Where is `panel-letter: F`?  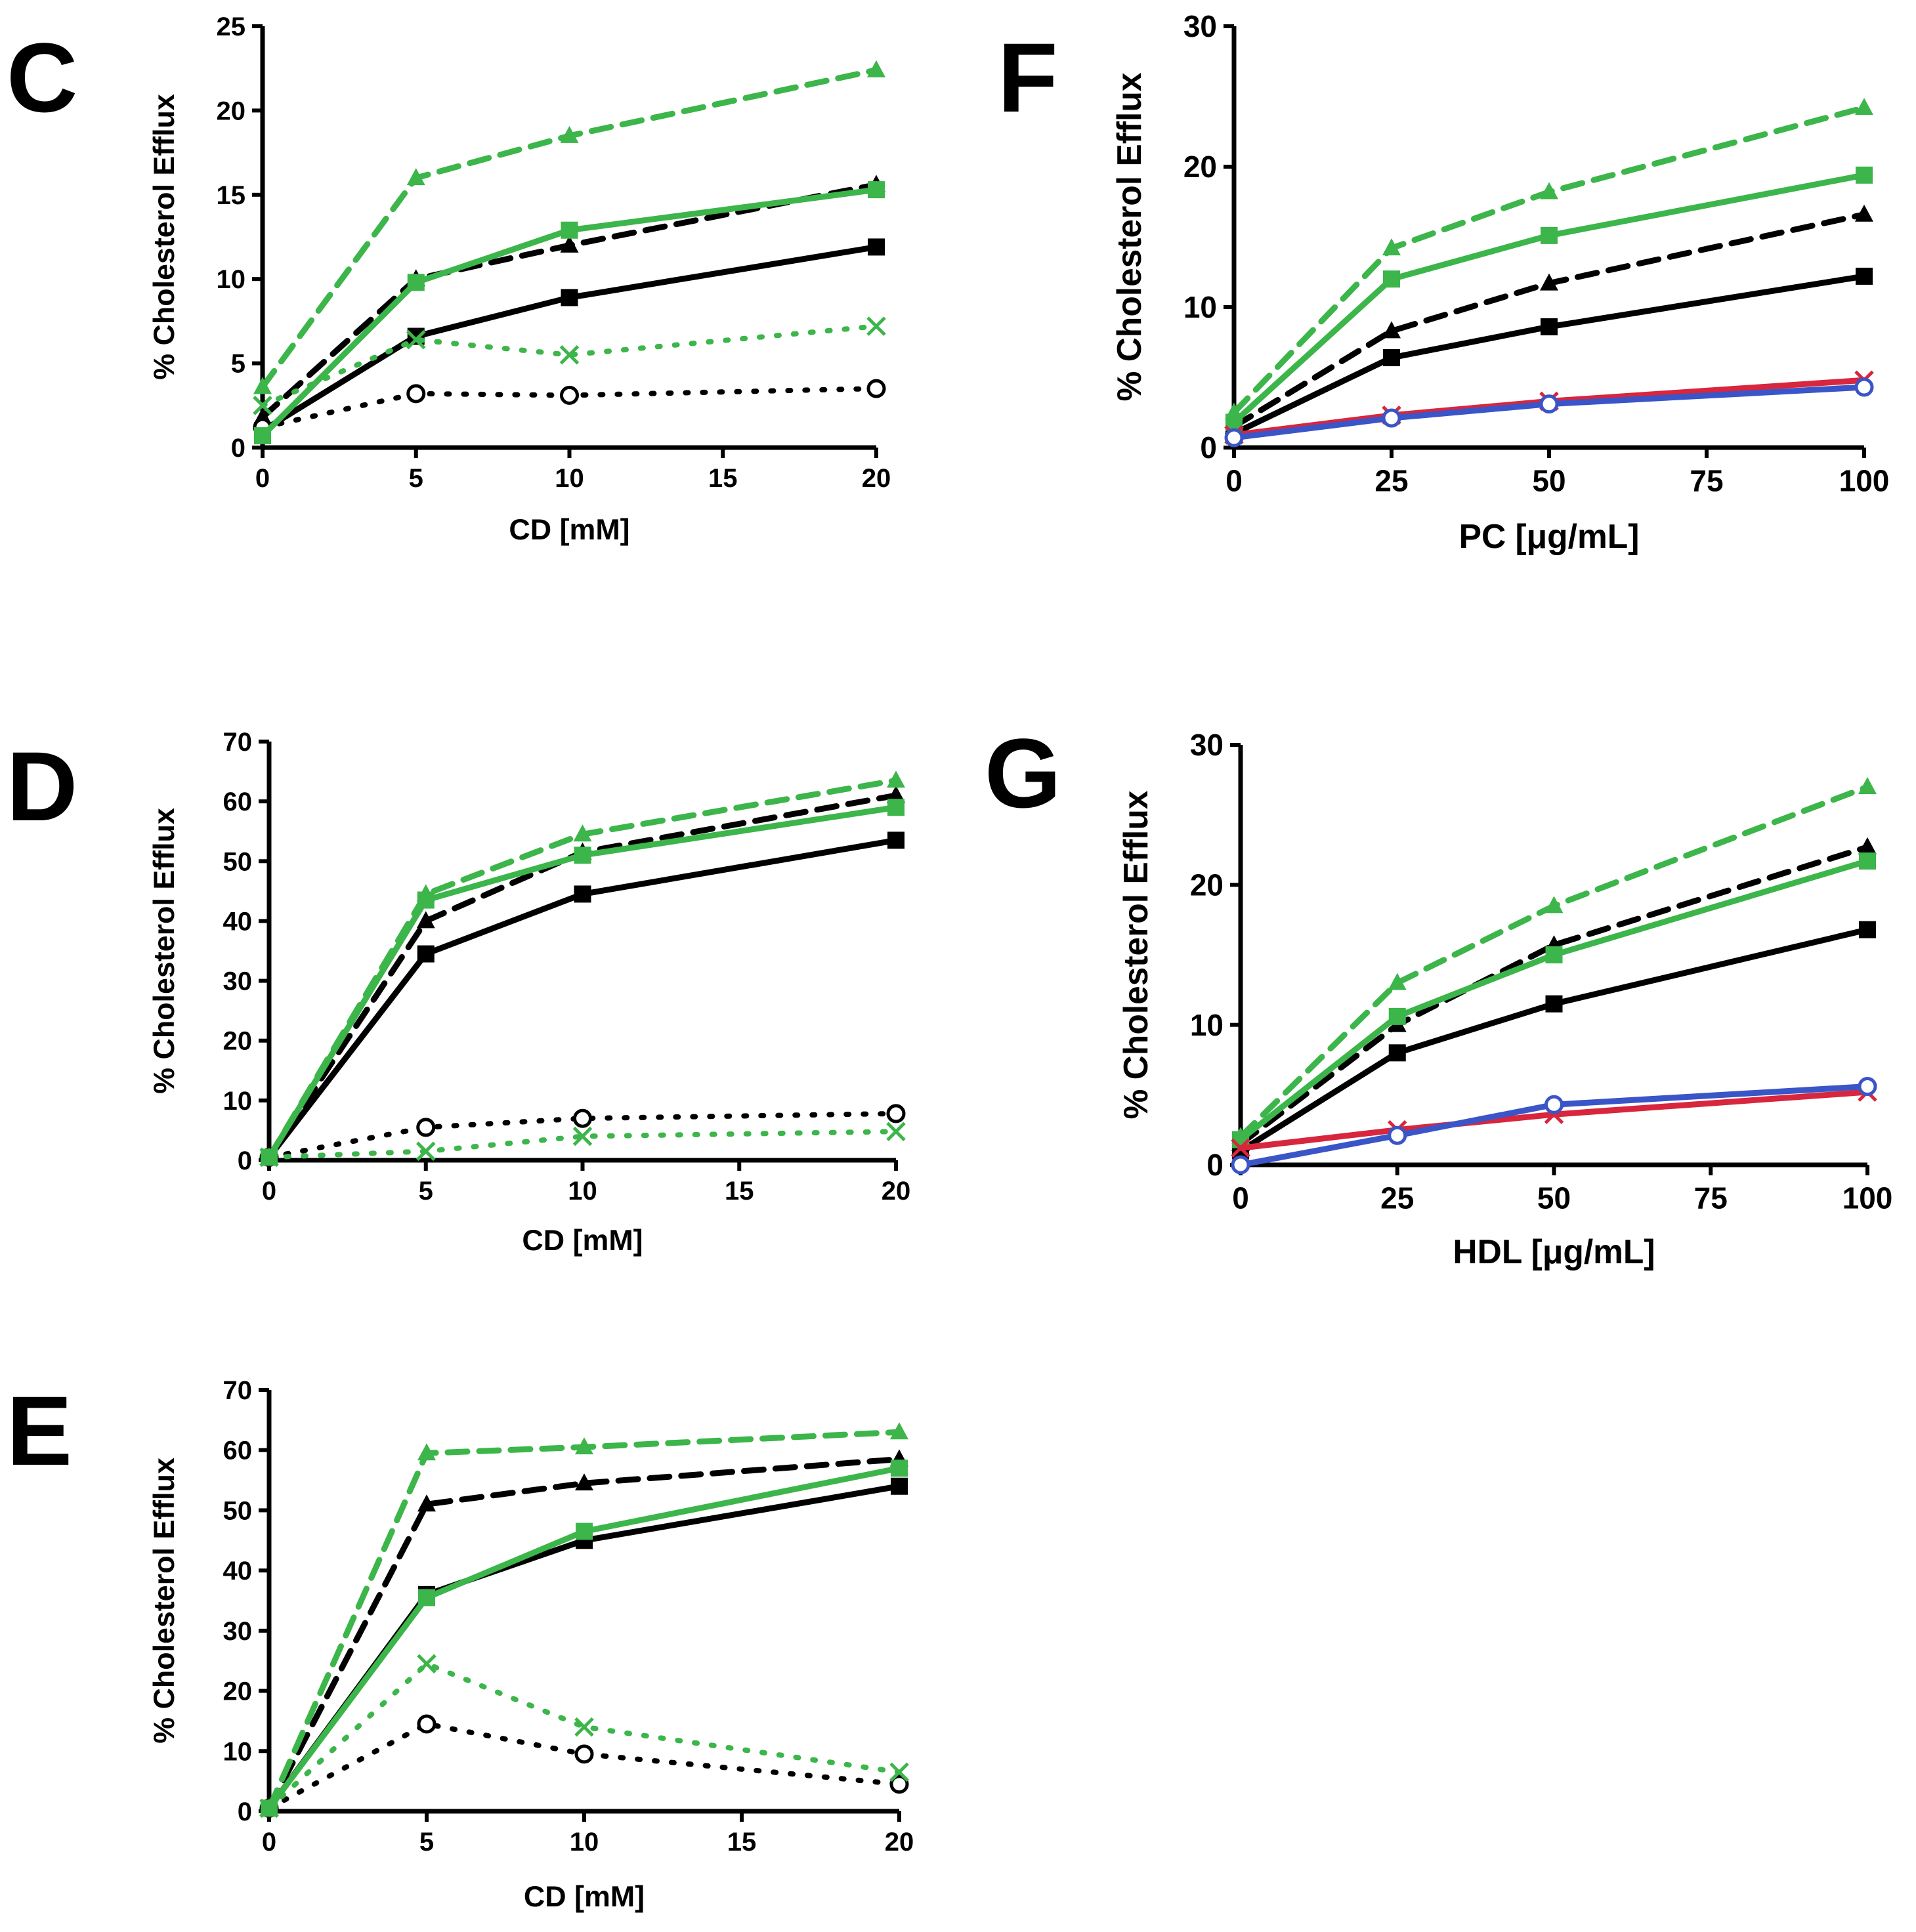
panel-letter: F is located at coordinates (1028, 77).